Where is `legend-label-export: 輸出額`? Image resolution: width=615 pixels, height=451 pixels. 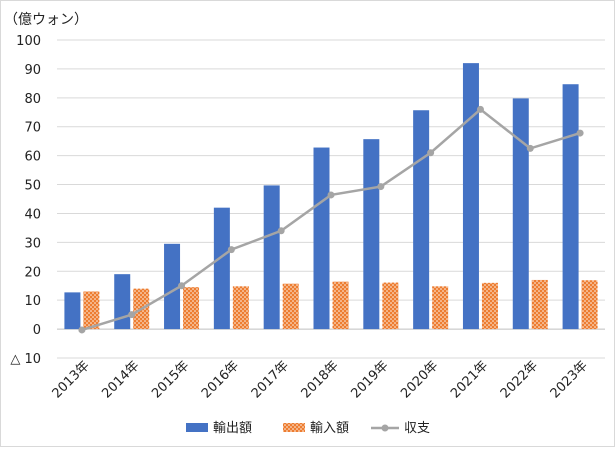 legend-label-export: 輸出額 is located at coordinates (232, 428).